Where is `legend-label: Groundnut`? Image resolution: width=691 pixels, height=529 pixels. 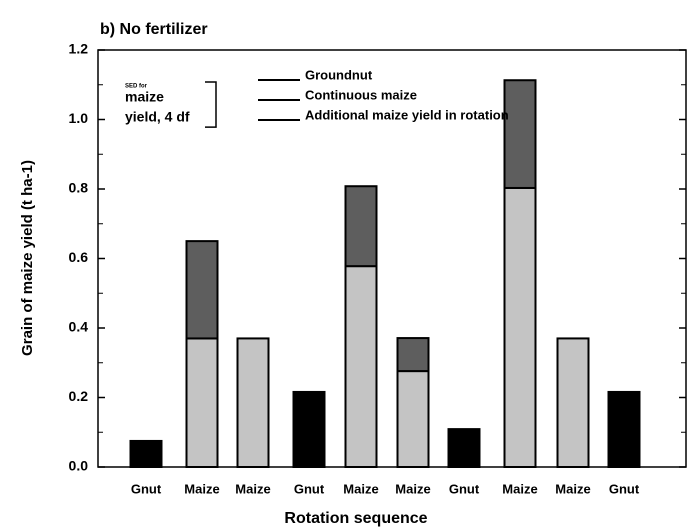 legend-label: Groundnut is located at coordinates (339, 74).